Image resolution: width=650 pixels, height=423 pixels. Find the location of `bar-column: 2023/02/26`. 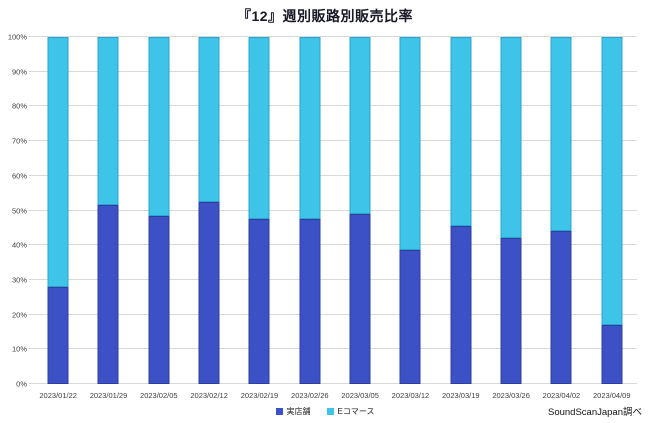

bar-column: 2023/02/26 is located at coordinates (310, 218).